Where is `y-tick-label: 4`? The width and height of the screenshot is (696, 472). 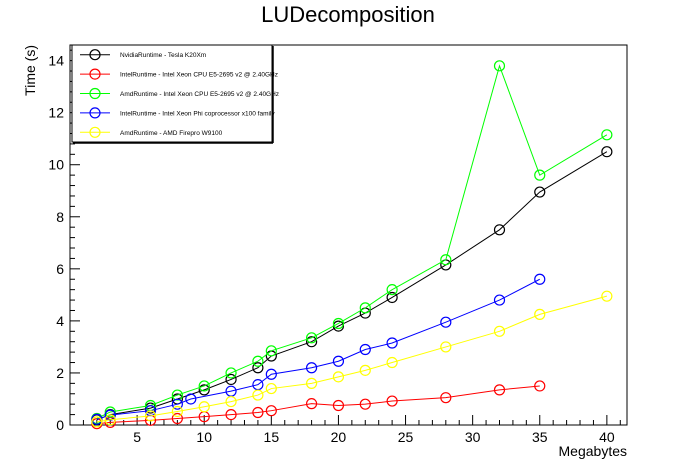 y-tick-label: 4 is located at coordinates (60, 321).